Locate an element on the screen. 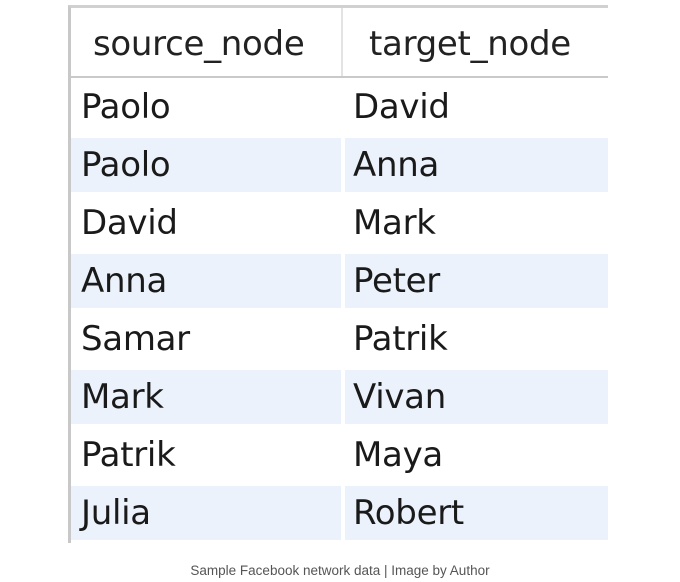 This screenshot has height=582, width=680. column-header-target-node: target_node is located at coordinates (470, 44).